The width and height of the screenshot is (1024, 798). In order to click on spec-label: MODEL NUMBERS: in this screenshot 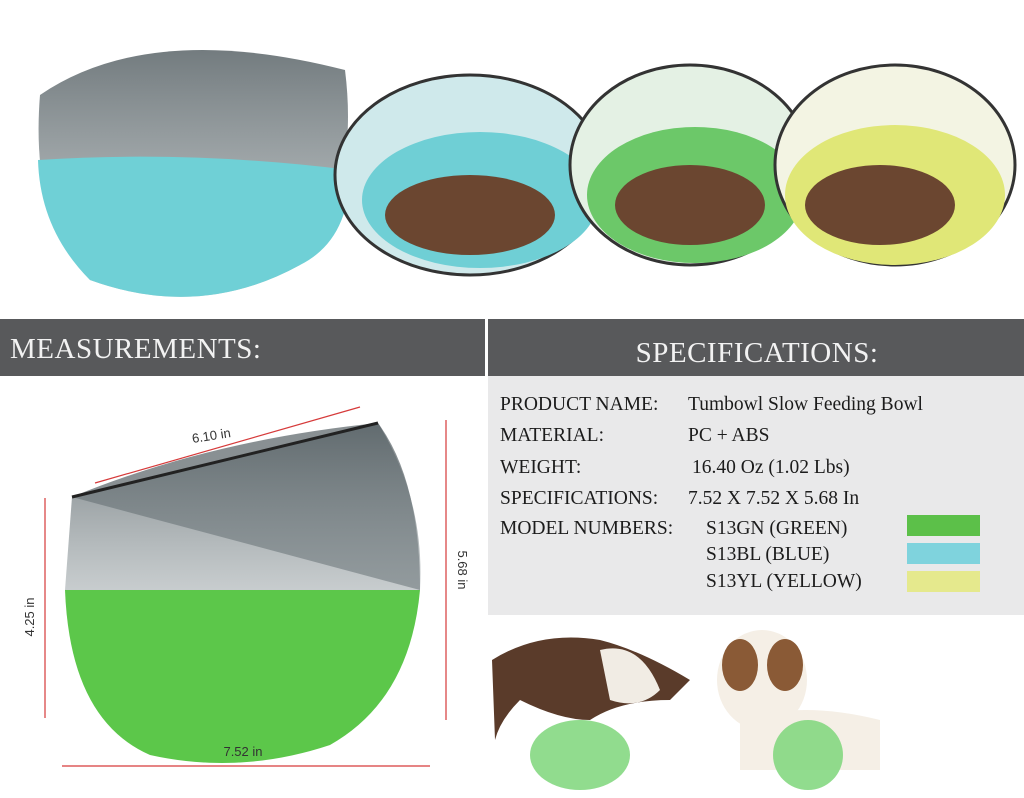, I will do `click(586, 528)`.